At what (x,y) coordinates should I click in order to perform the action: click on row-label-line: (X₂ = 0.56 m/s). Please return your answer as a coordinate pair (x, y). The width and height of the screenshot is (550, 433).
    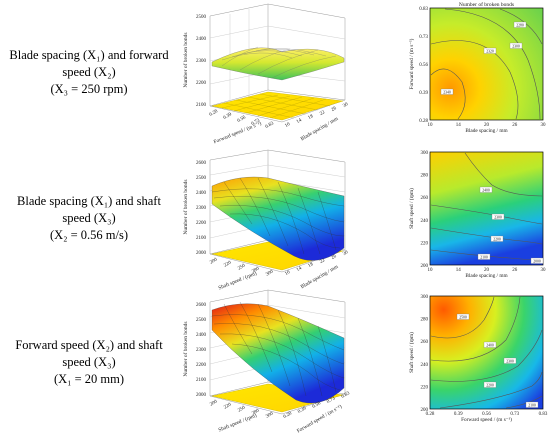
    Looking at the image, I should click on (89, 235).